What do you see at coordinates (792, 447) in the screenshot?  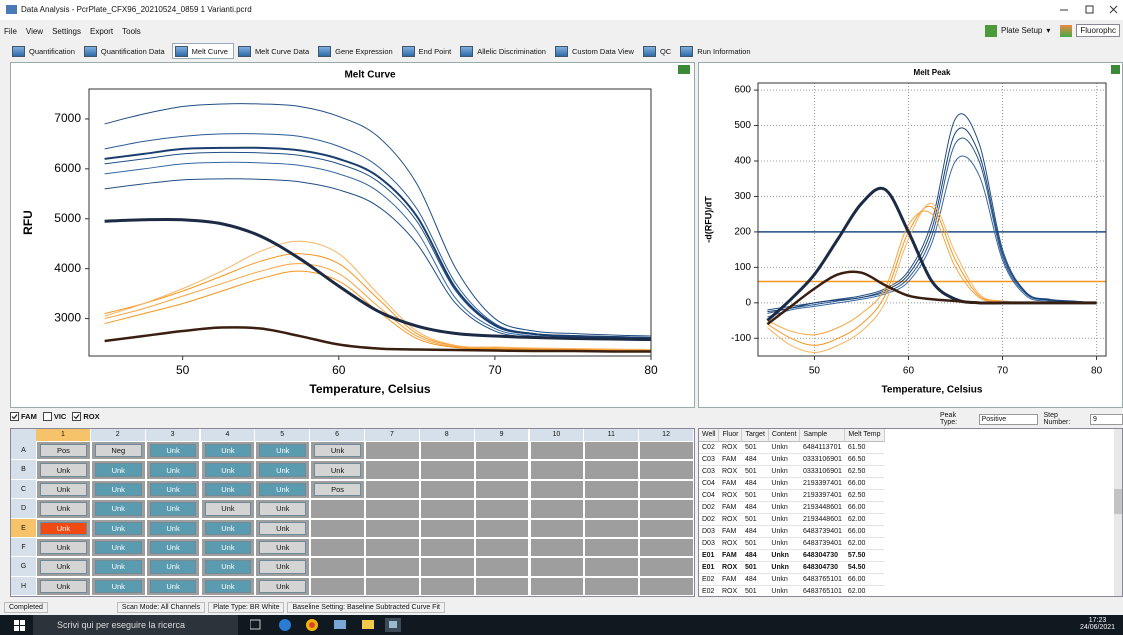 I see `table-row: C02 ROX 501 Unkn 6484113701 61.50` at bounding box center [792, 447].